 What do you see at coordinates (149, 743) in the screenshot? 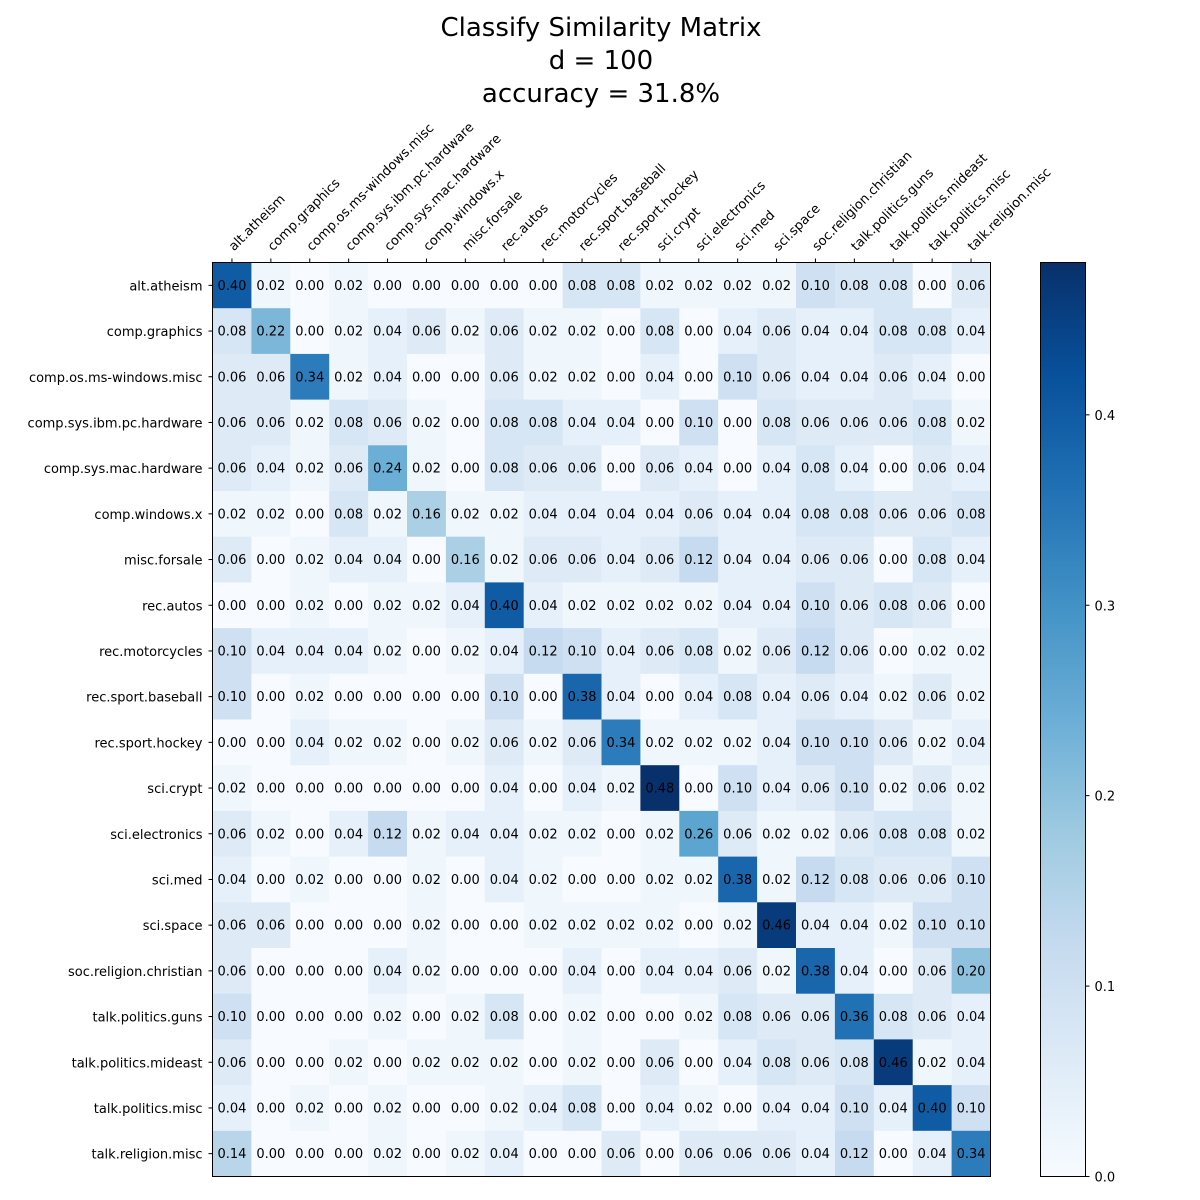
I see `y-tick-label: rec.sport.hockey` at bounding box center [149, 743].